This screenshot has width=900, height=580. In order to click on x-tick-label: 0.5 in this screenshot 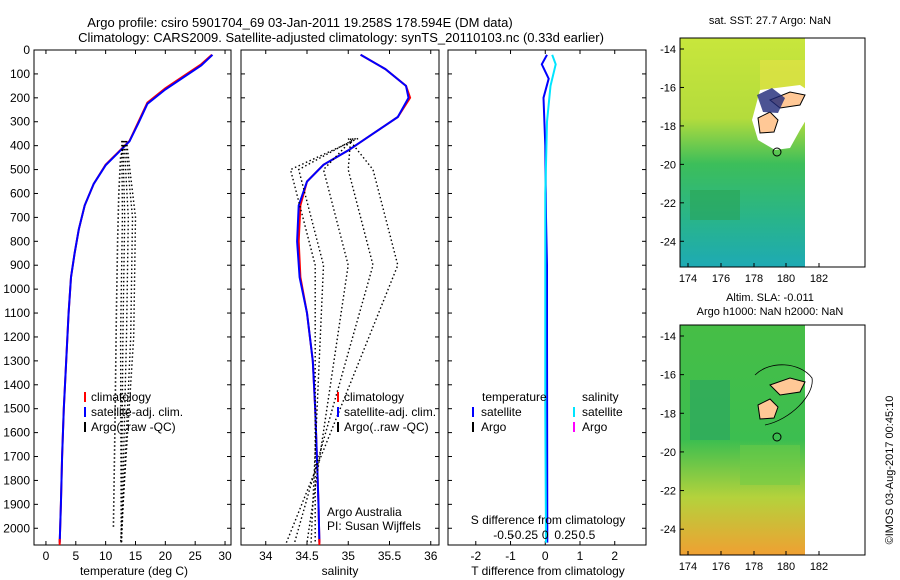, I will do `click(587, 535)`.